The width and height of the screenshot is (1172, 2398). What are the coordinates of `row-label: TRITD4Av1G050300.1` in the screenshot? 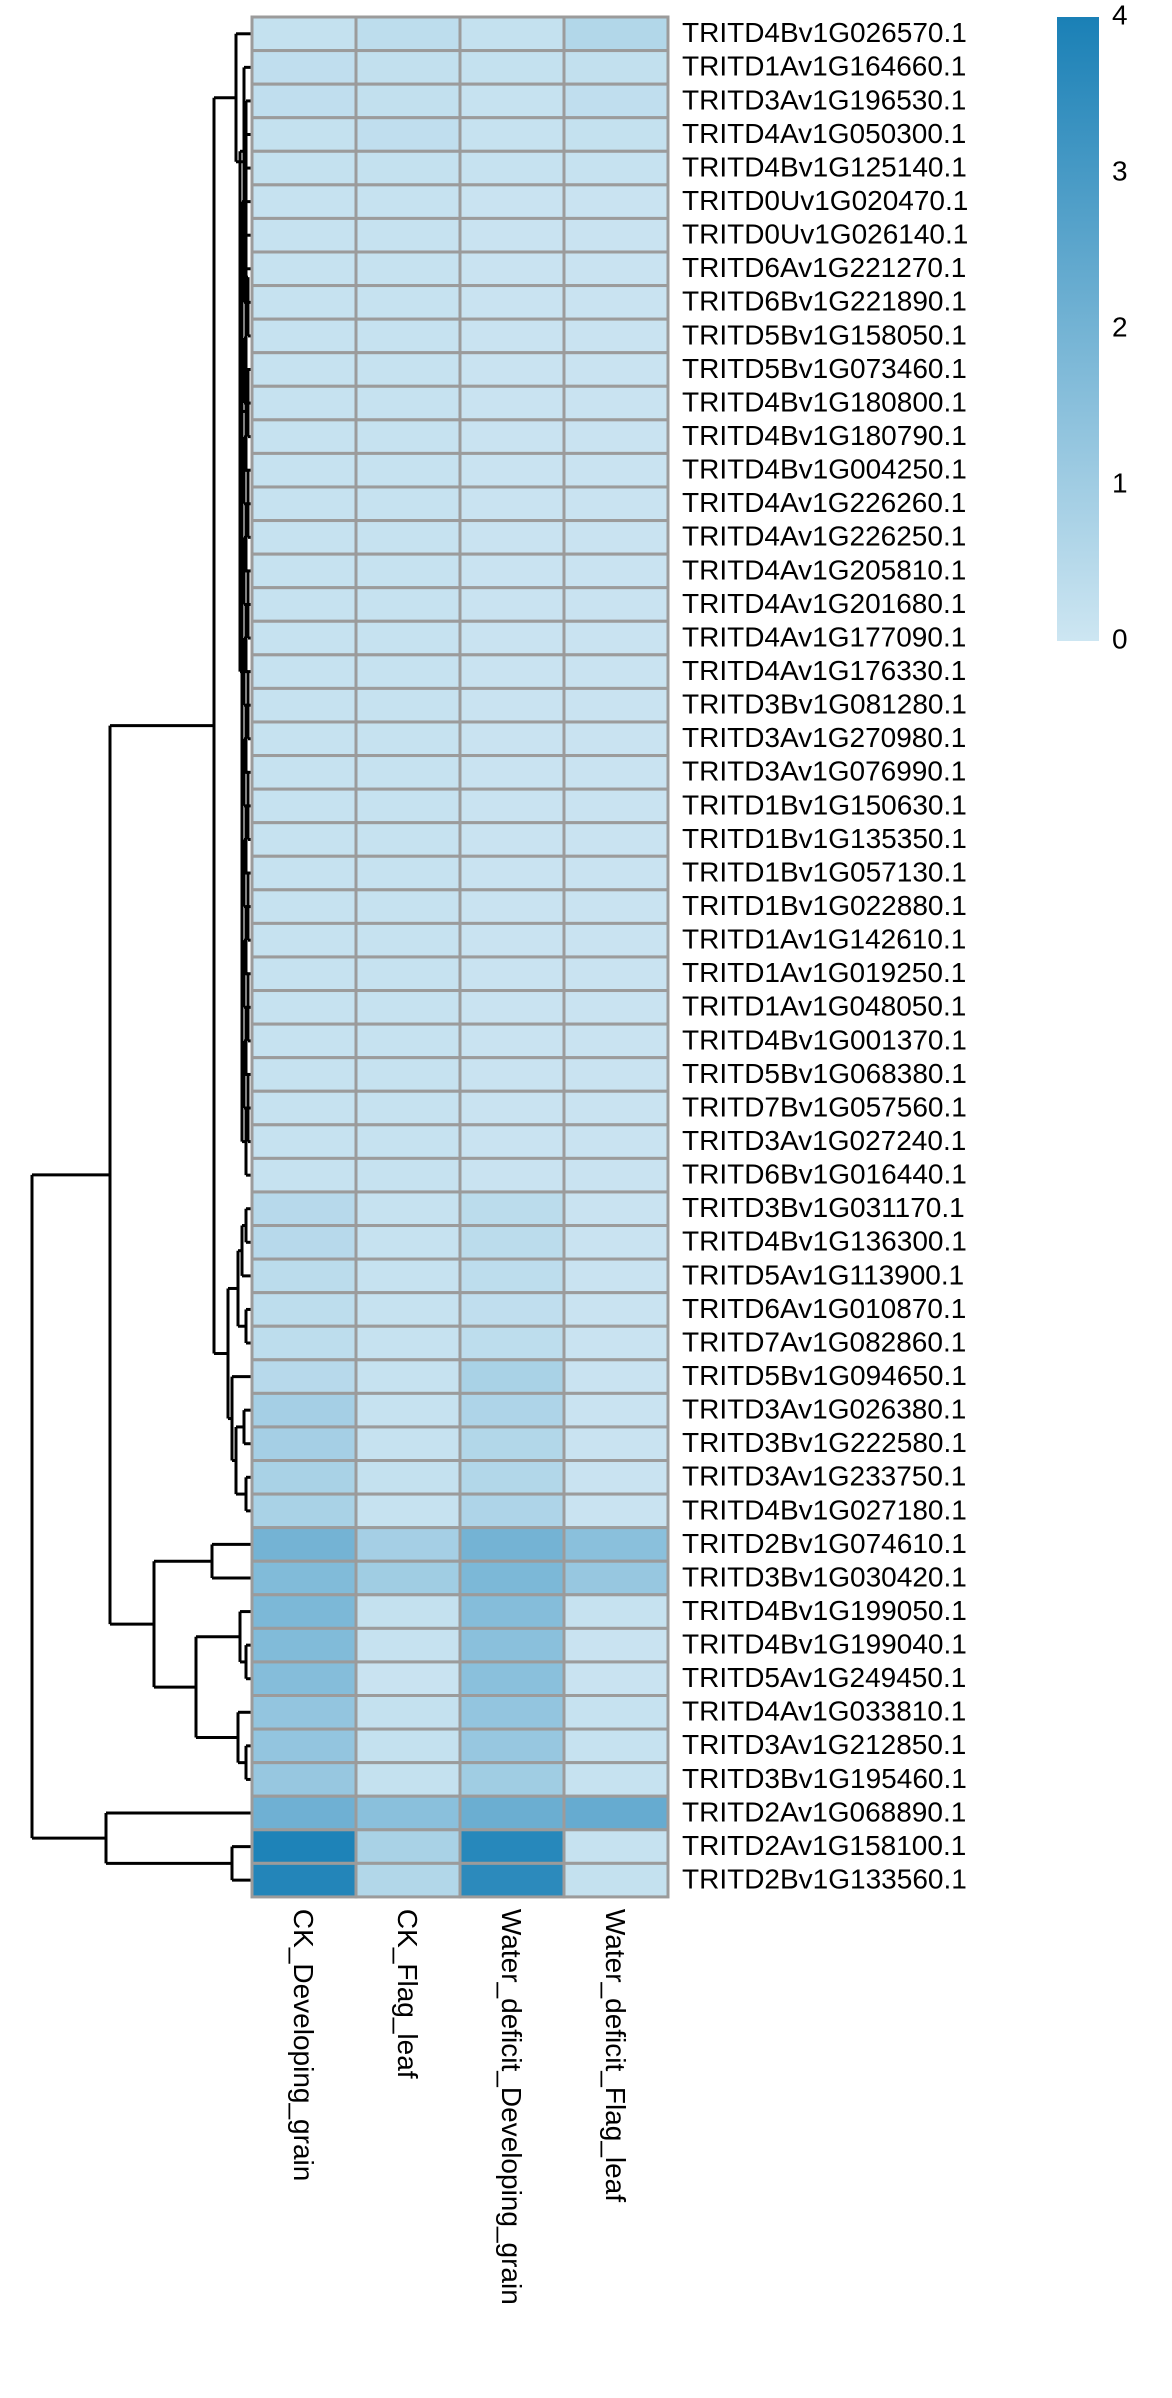 It's located at (824, 133).